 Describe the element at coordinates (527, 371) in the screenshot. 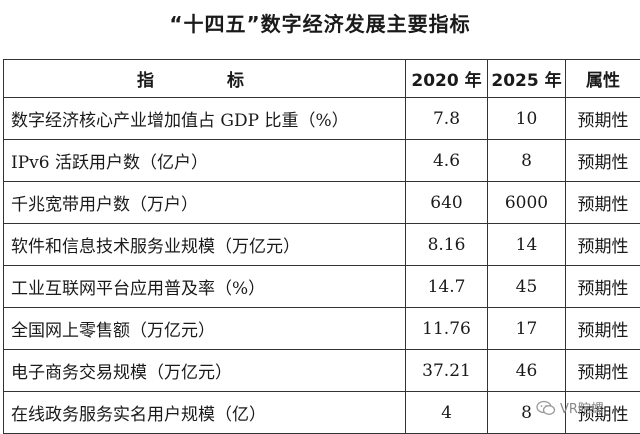

I see `value-2025-cell: 46` at that location.